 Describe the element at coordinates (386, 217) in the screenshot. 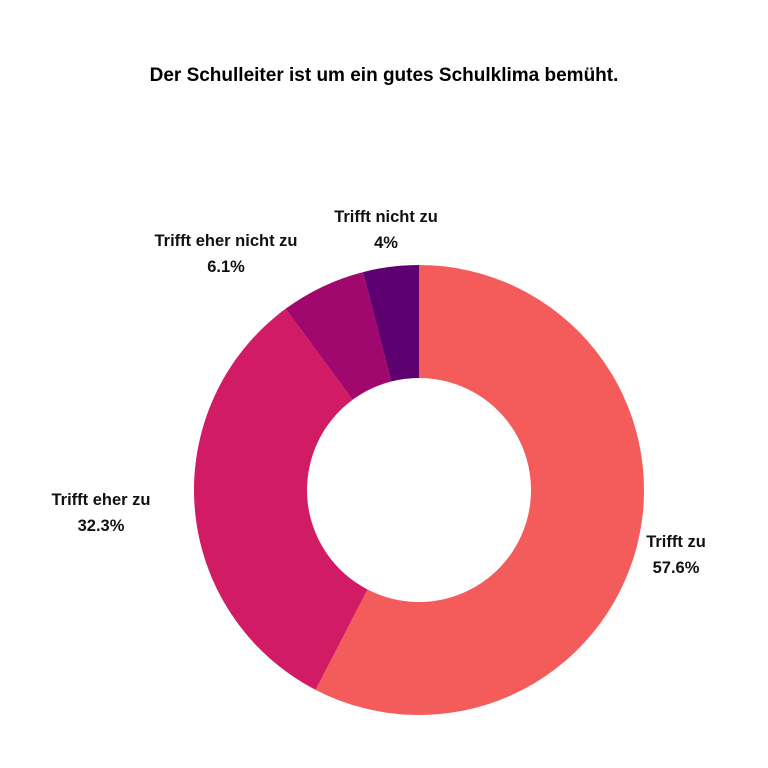

I see `data-label-category: Trifft nicht zu` at that location.